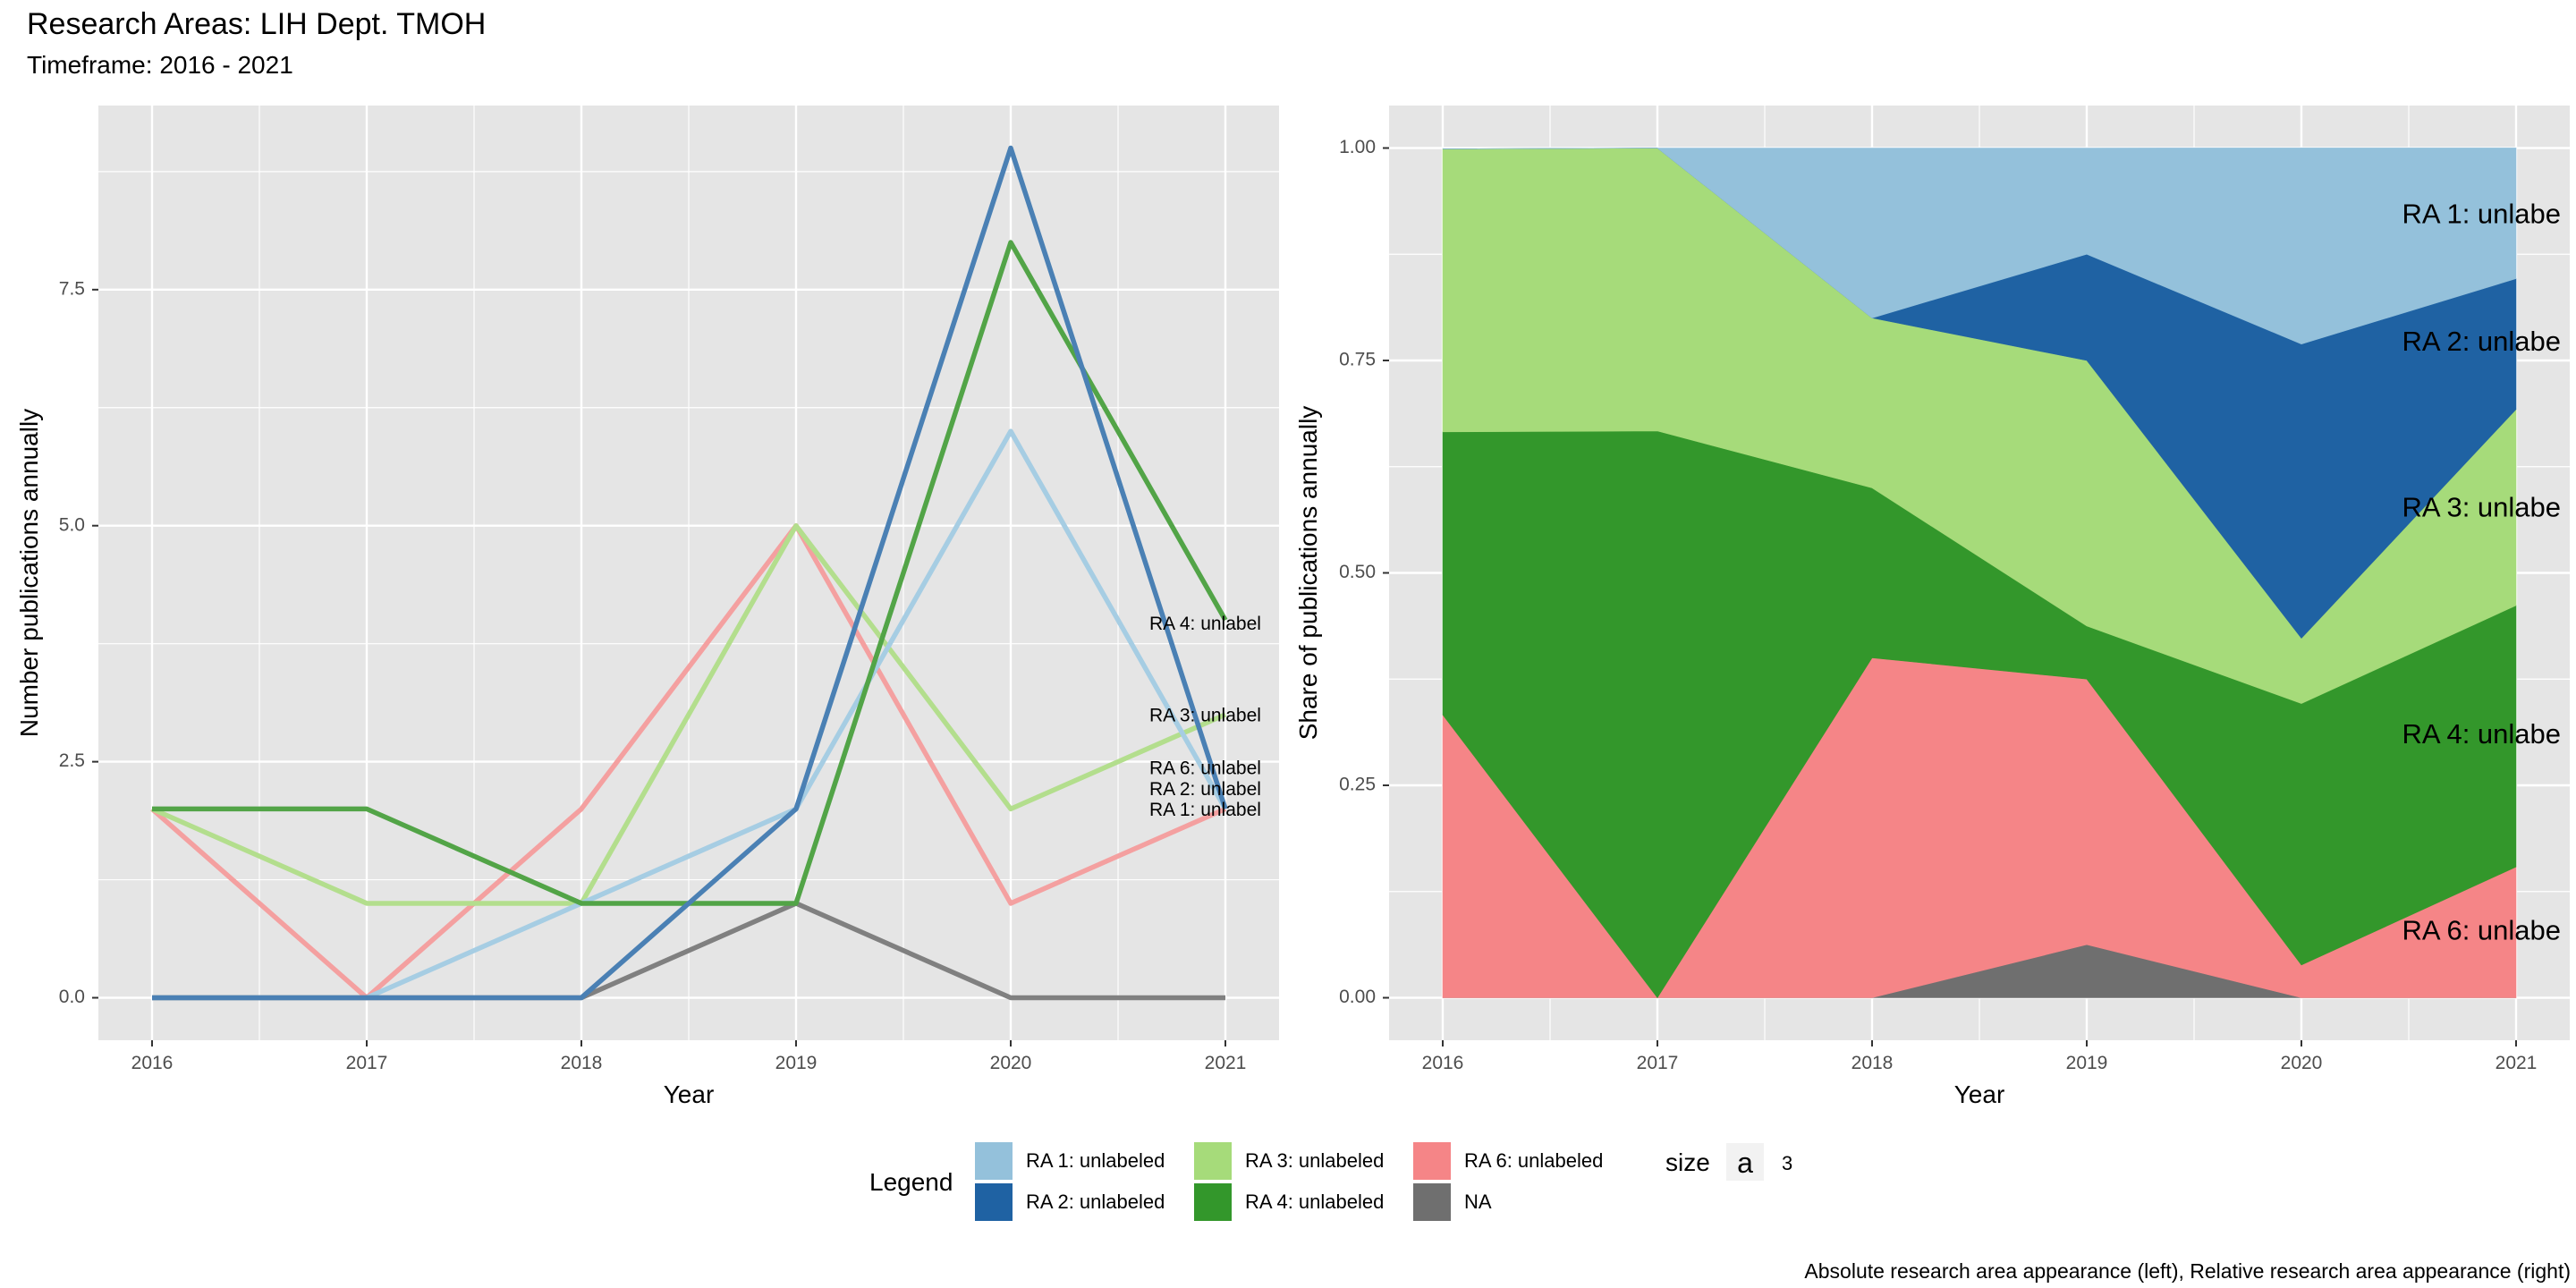 The height and width of the screenshot is (1288, 2576). I want to click on legend-label: NA, so click(1478, 1202).